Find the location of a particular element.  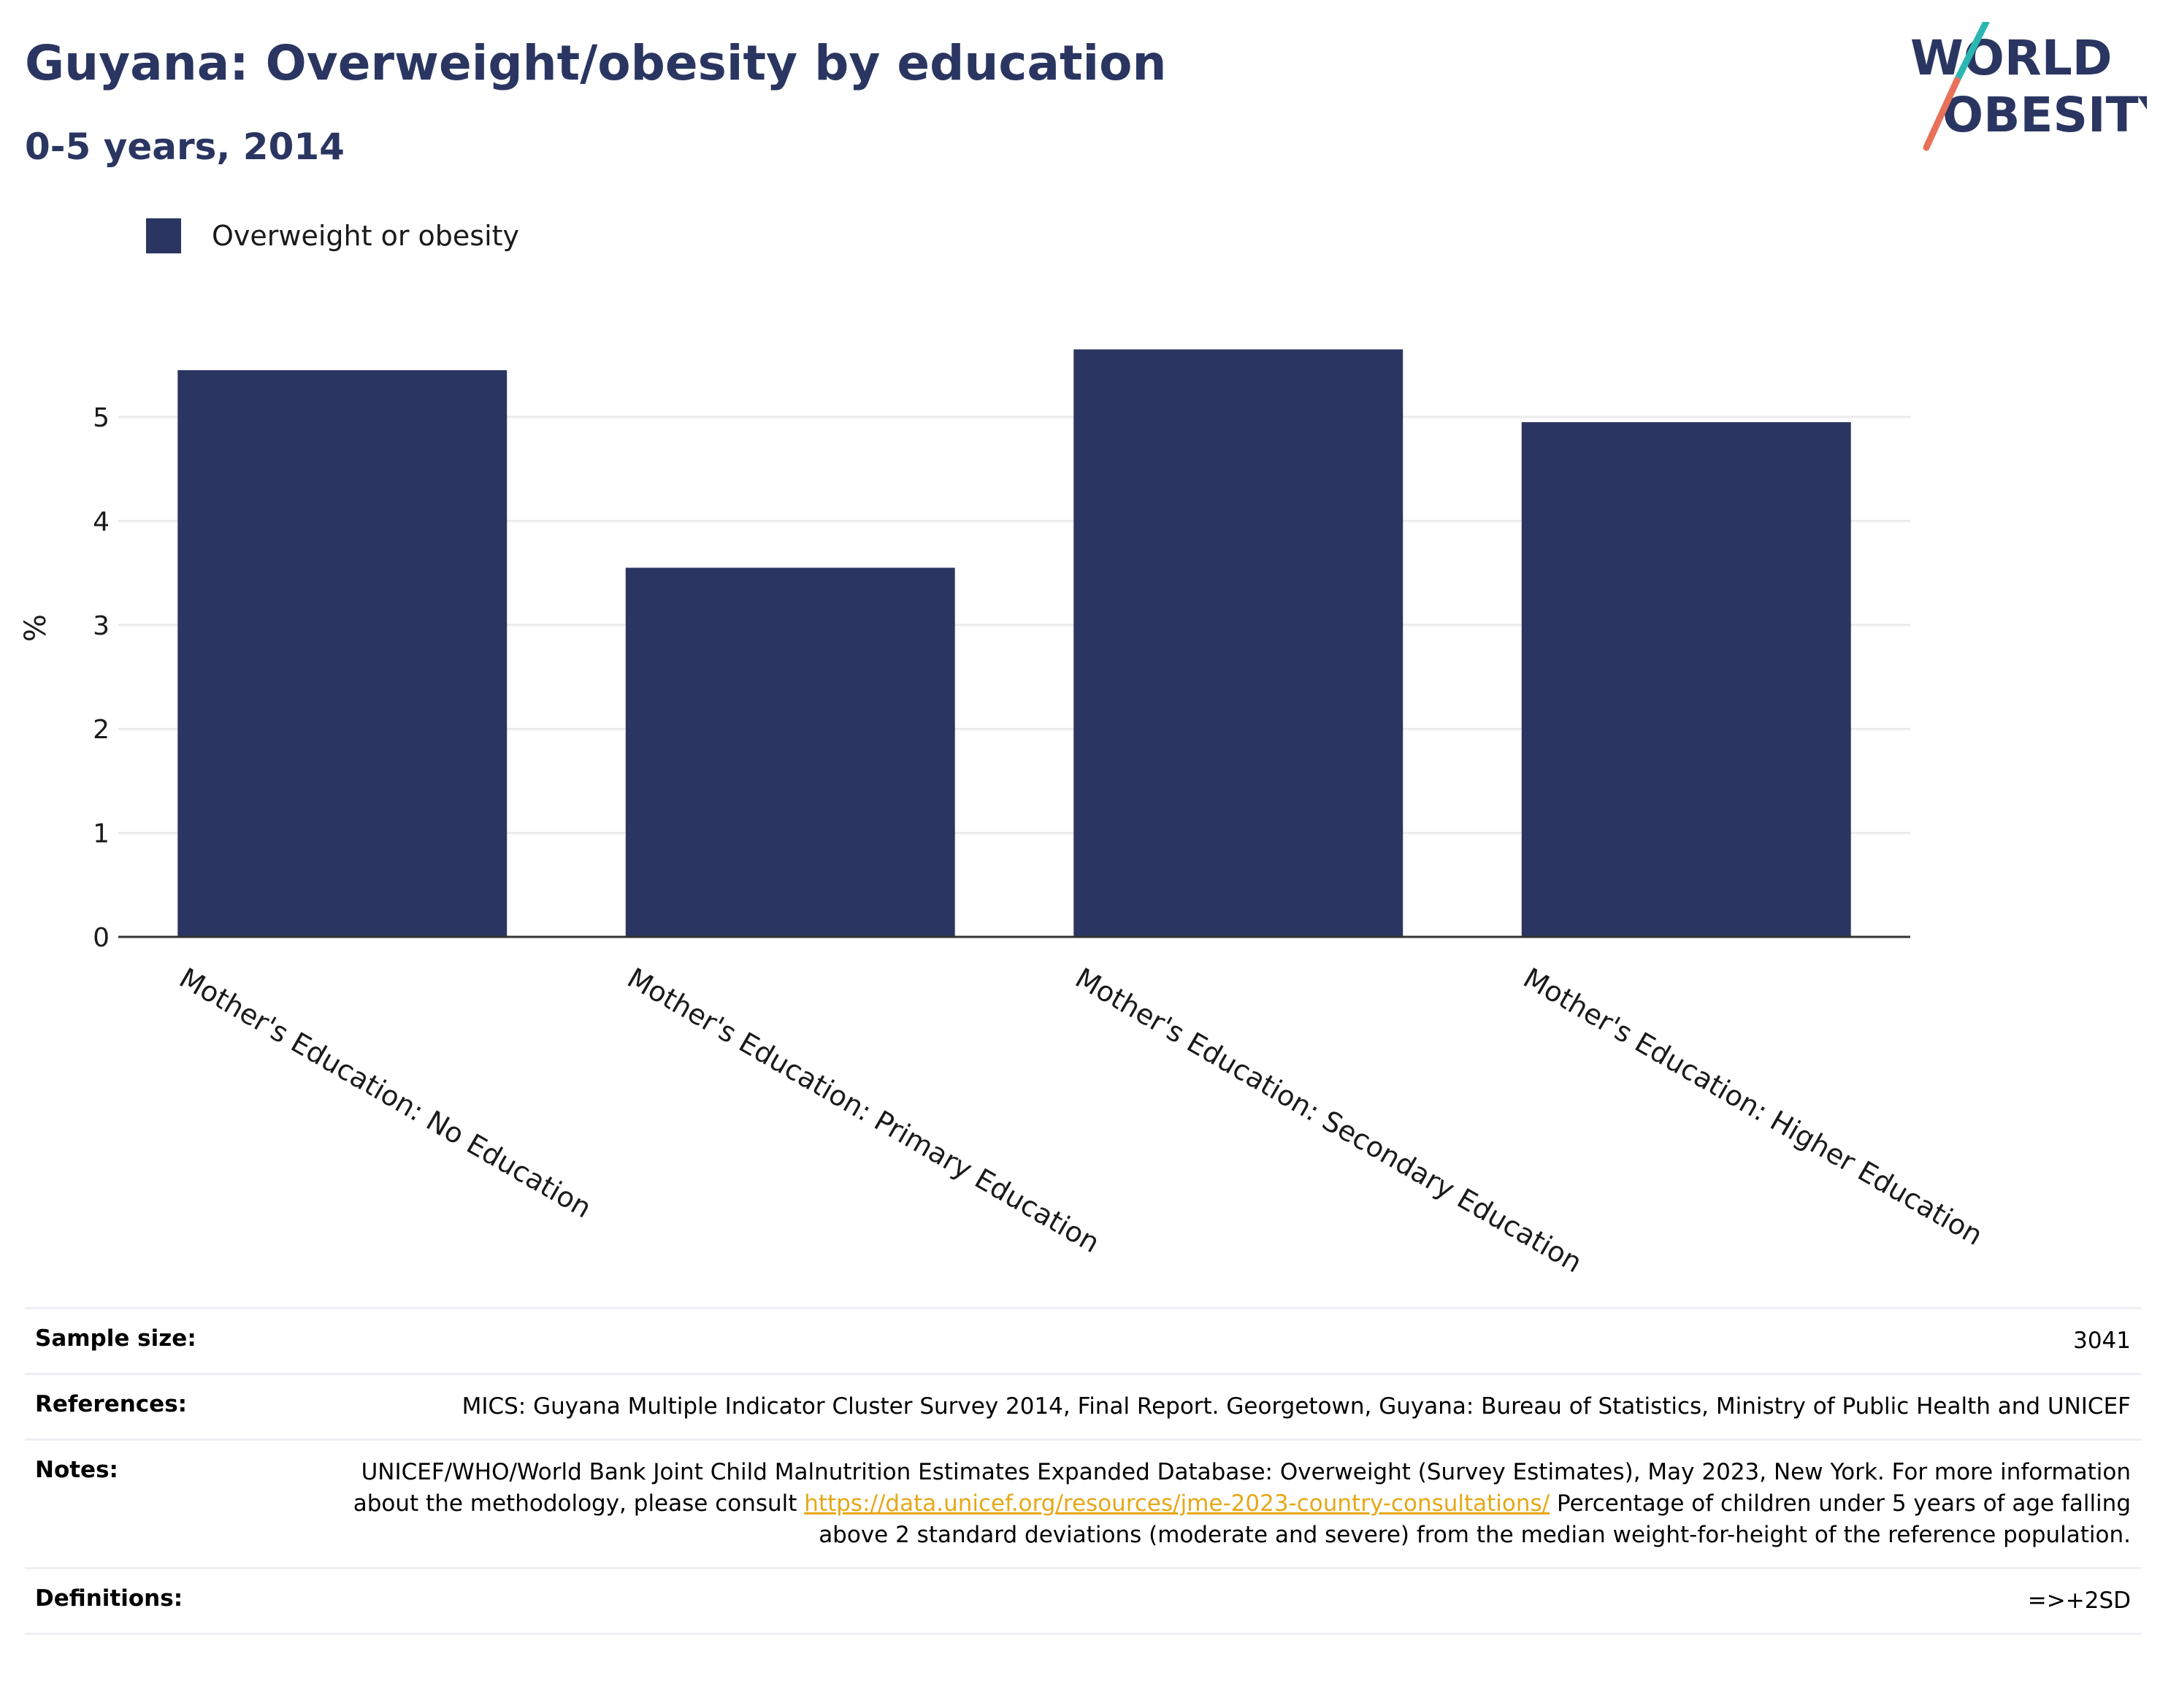

y-tick-labels: 0 1 2 3 4 5 is located at coordinates (101, 678).